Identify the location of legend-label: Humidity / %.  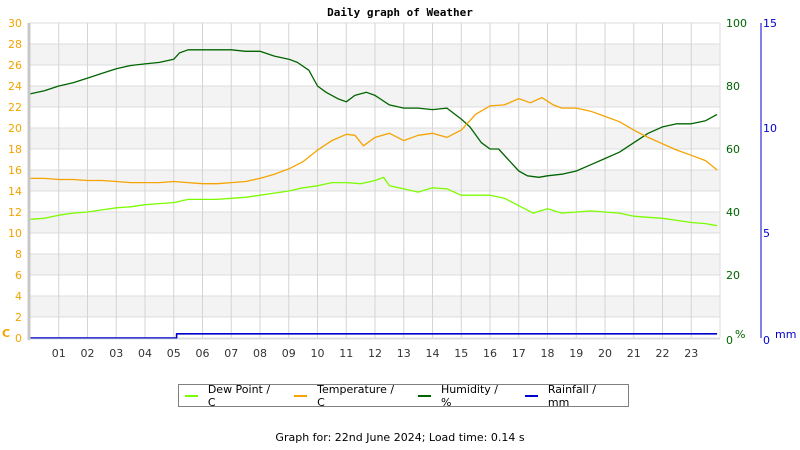
(469, 395).